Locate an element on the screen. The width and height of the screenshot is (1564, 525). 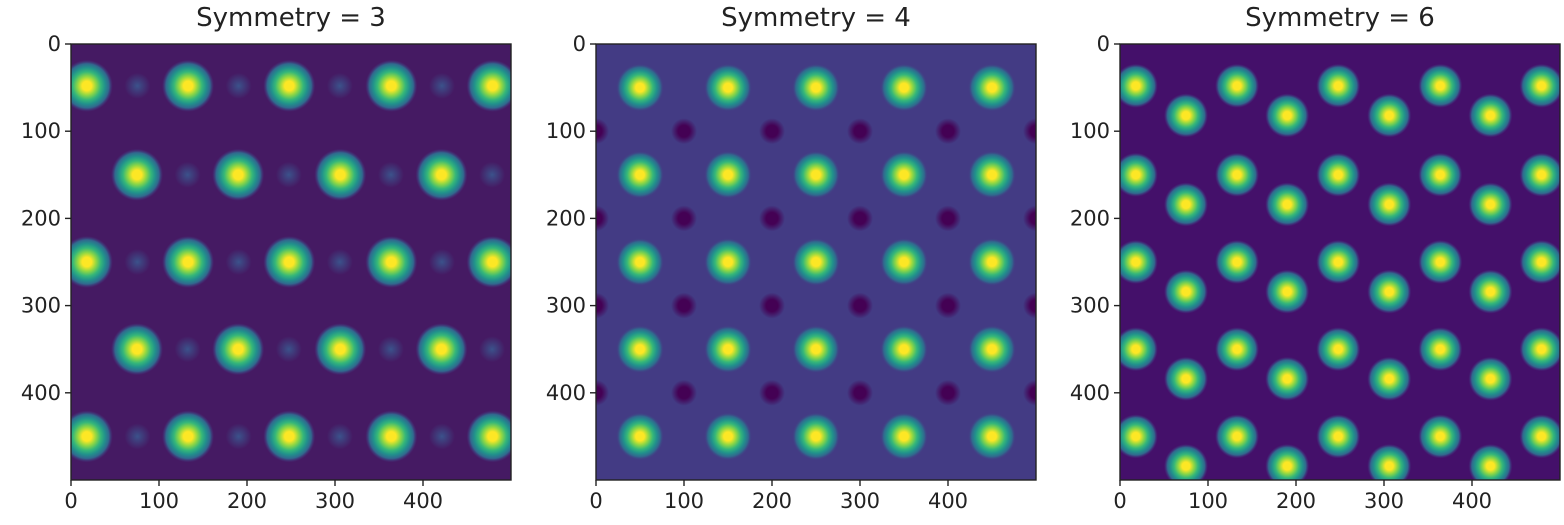
panel-title: Symmetry = 4 is located at coordinates (816, 18).